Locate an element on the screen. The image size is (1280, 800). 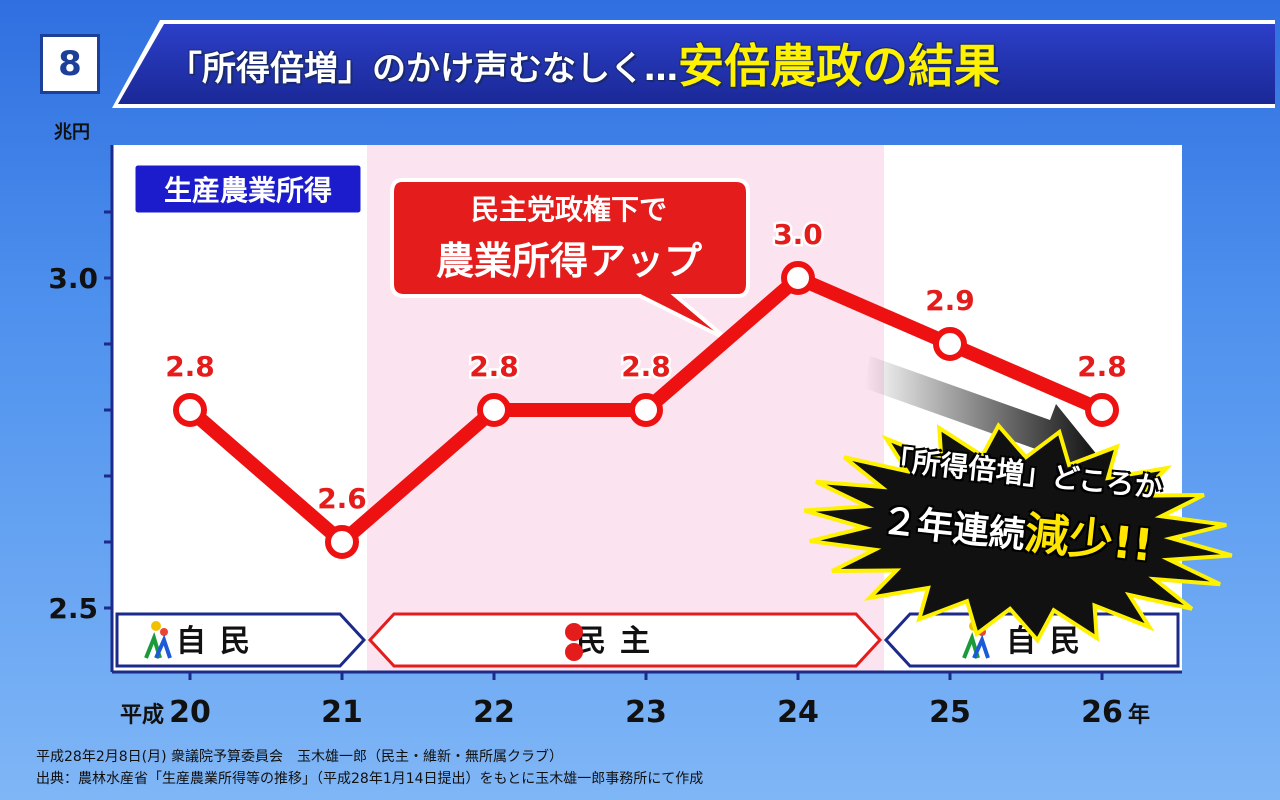
chart-title-box-bg is located at coordinates (248, 189).